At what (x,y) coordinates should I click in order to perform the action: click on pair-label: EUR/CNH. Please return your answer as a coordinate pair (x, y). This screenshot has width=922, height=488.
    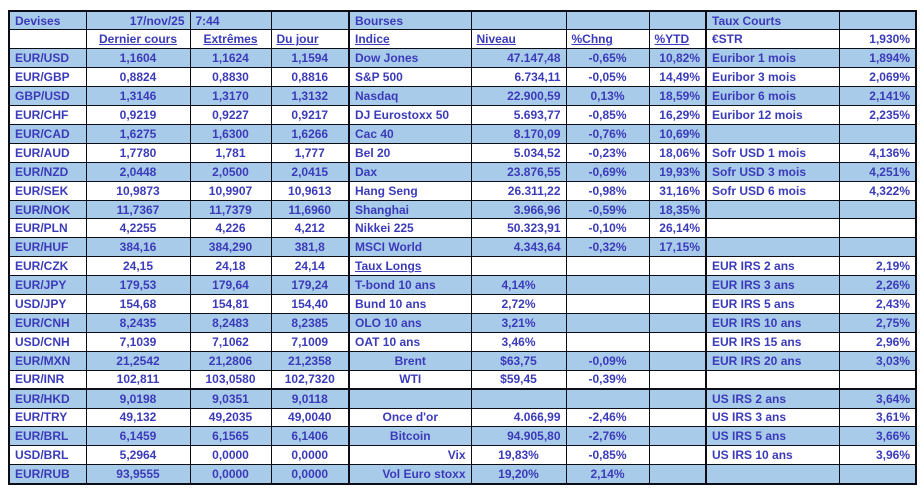
    Looking at the image, I should click on (47, 323).